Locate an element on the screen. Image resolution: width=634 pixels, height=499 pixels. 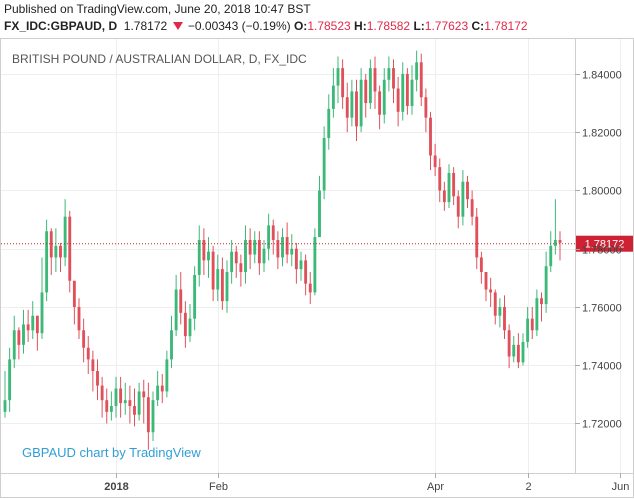
y-tick-label: 1.72000 is located at coordinates (602, 425).